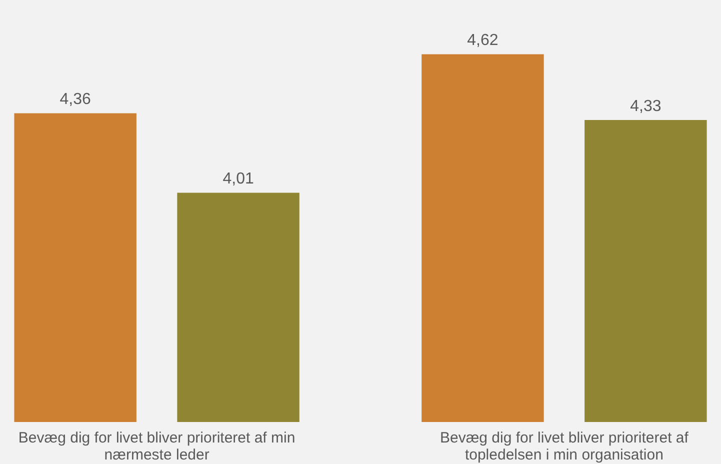  What do you see at coordinates (157, 447) in the screenshot?
I see `x-tick-label: Bevæg dig for livet bliver prioriteret af min nærmeste leder` at bounding box center [157, 447].